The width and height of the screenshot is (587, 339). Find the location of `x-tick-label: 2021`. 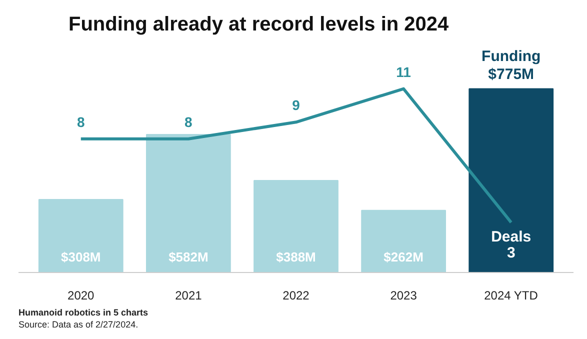

x-tick-label: 2021 is located at coordinates (188, 295).